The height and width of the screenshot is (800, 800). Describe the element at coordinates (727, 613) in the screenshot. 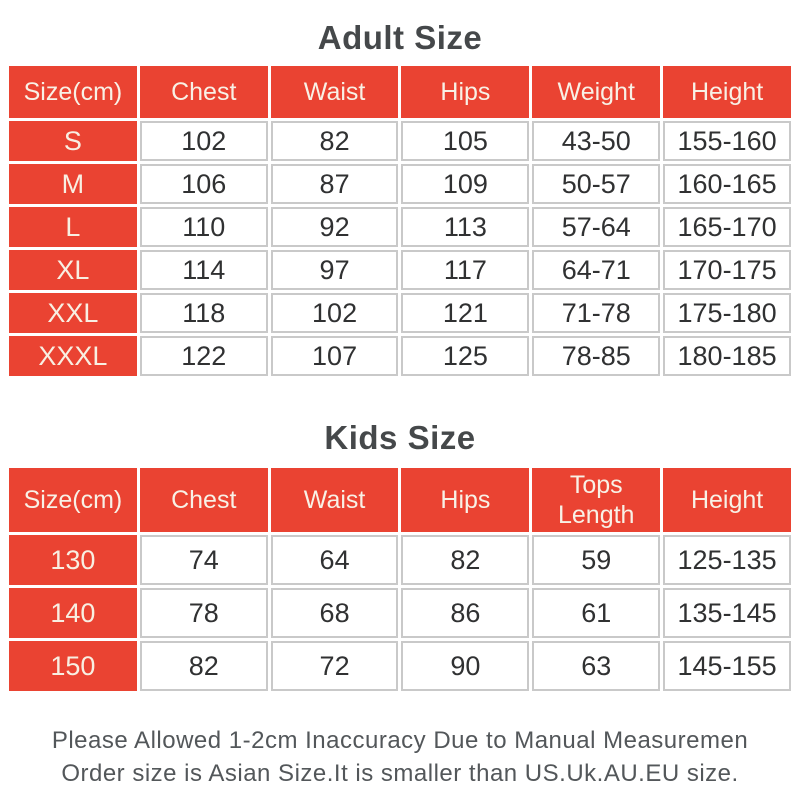

I see `cell-height: 135-145` at that location.